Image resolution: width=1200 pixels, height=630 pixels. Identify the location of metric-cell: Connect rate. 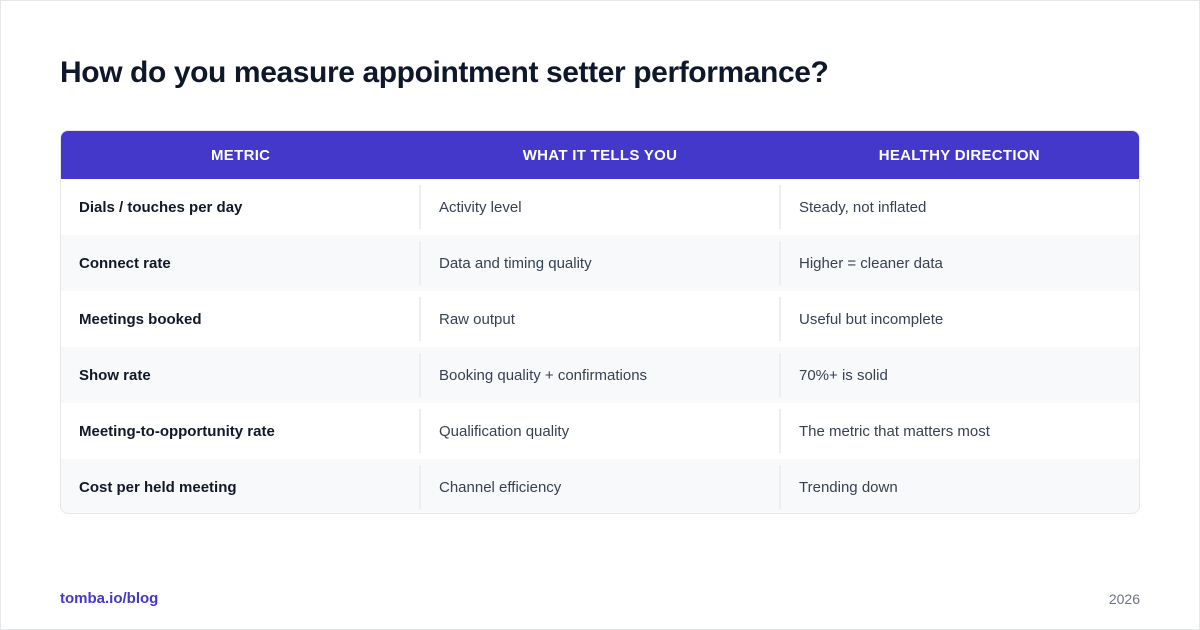
(125, 263).